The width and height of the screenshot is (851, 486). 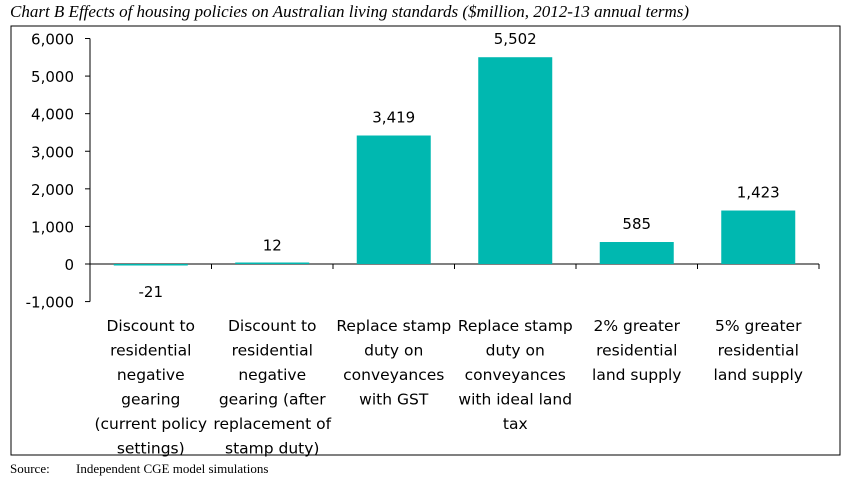 I want to click on data-label: 1,423, so click(x=758, y=193).